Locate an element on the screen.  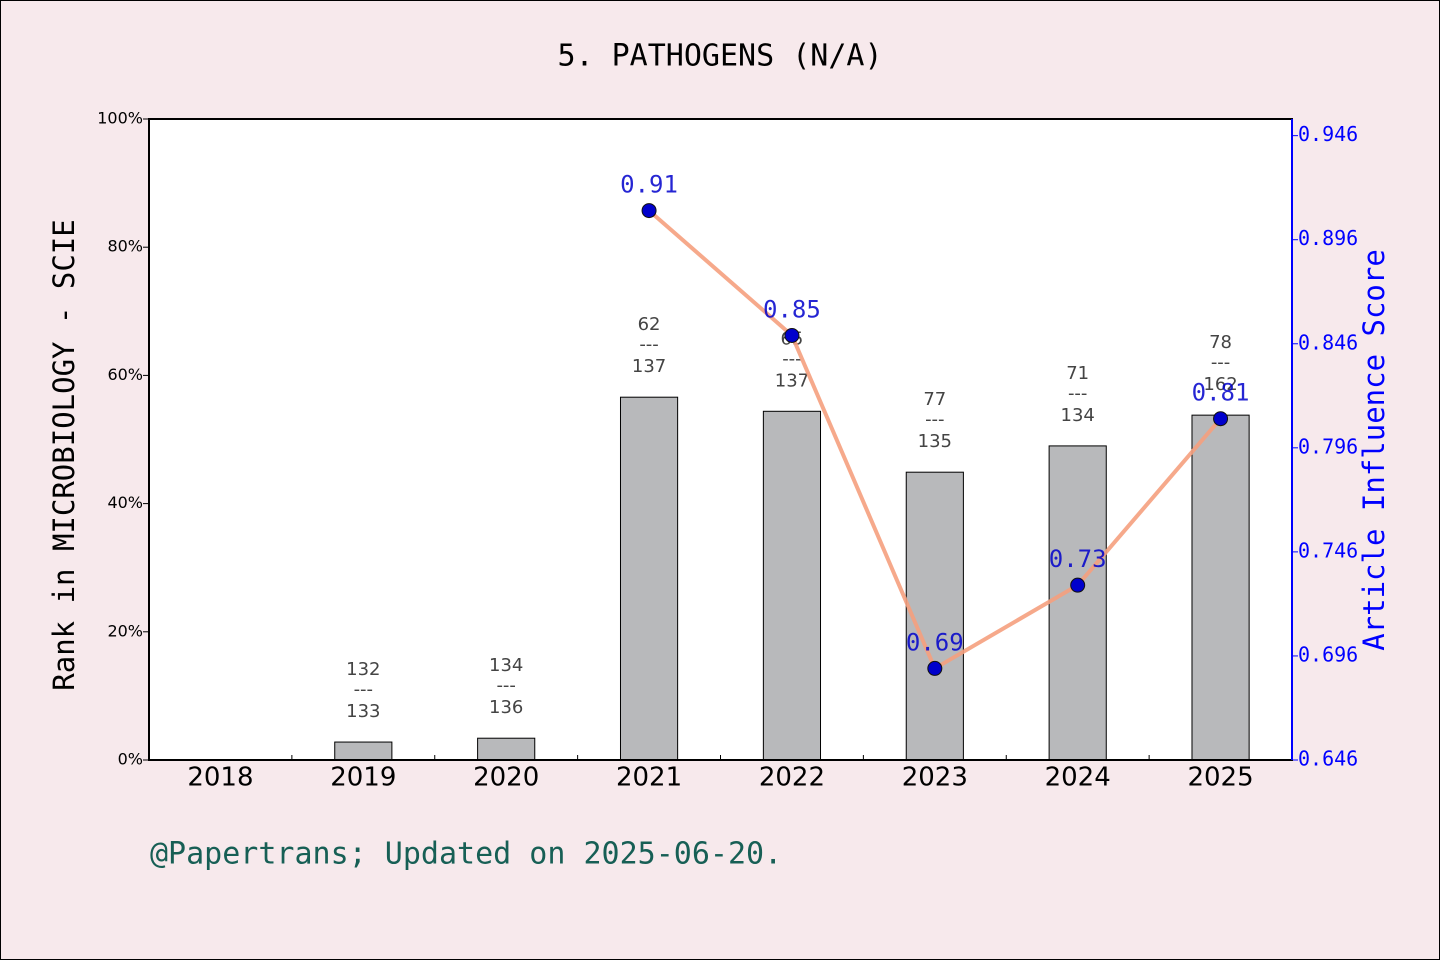
rank-total: 133 is located at coordinates (363, 711).